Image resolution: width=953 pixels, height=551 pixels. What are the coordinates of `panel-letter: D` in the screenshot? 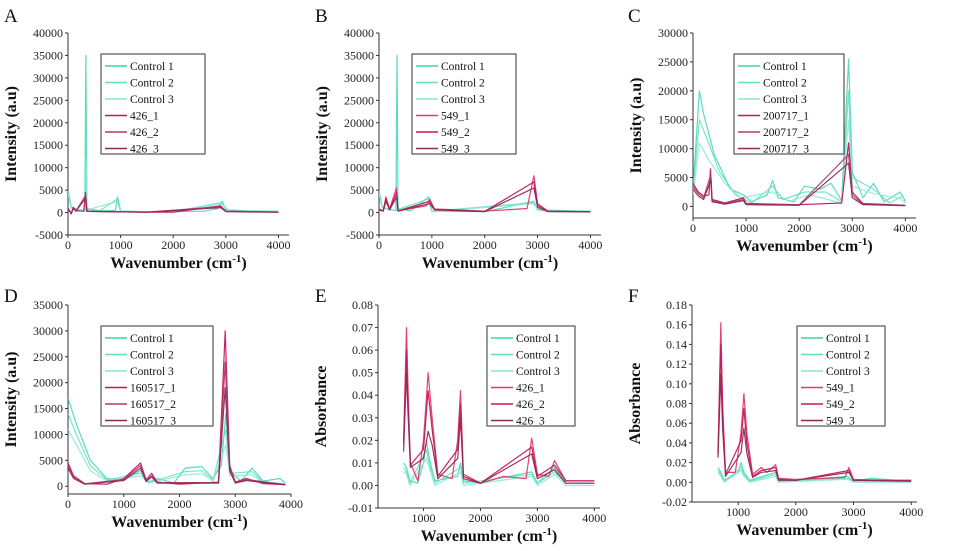 It's located at (11, 296).